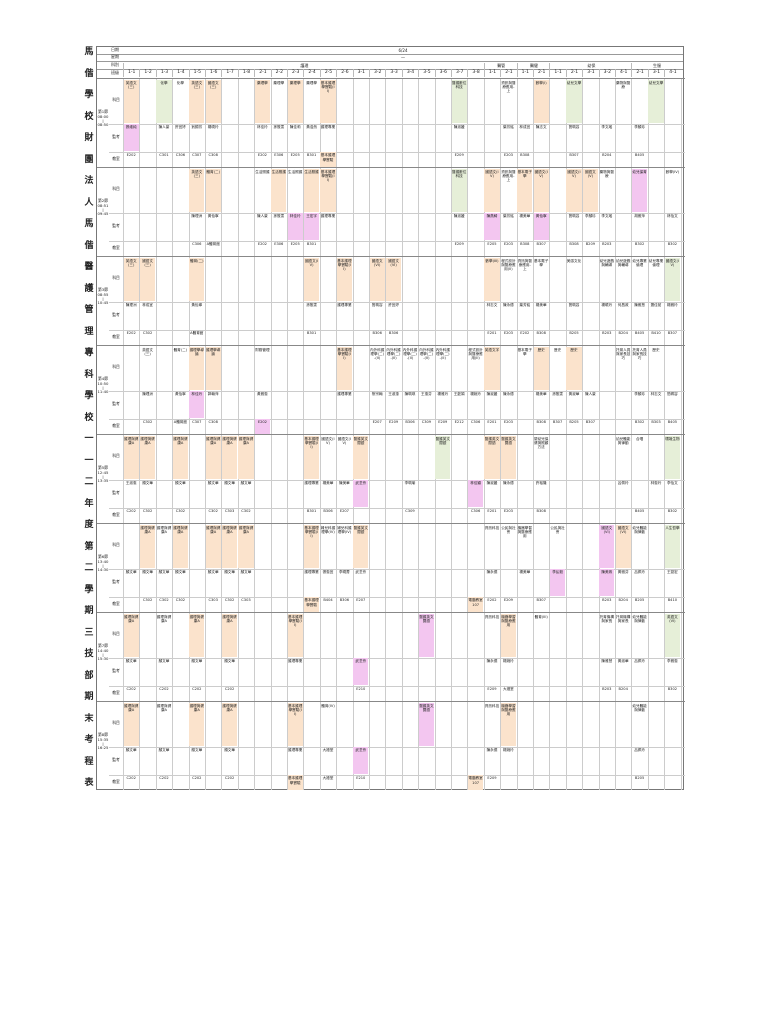  I want to click on room-cell: C303, so click(246, 600).